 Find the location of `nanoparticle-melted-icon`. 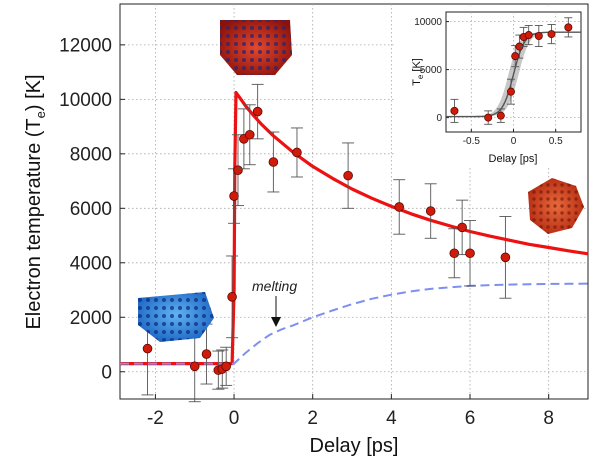

nanoparticle-melted-icon is located at coordinates (556, 206).